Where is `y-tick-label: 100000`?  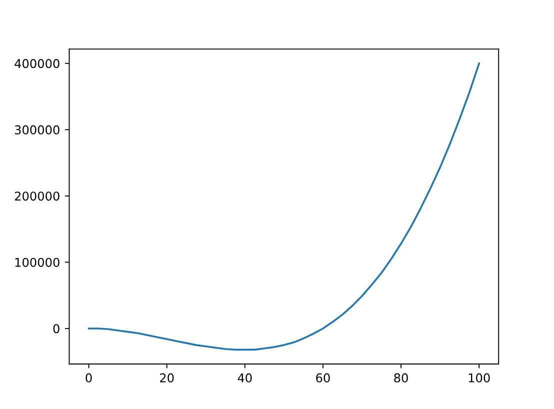
y-tick-label: 100000 is located at coordinates (37, 262).